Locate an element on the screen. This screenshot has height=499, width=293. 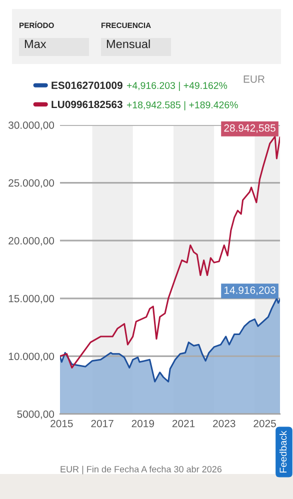
y-tick-label: 20.000,00 is located at coordinates (31, 241).